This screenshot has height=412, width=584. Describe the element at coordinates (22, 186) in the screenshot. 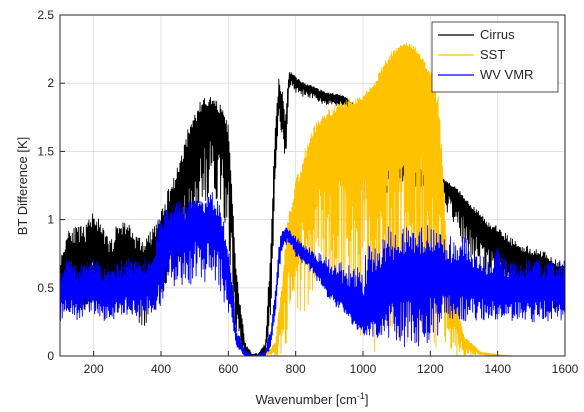

I see `y-axis-label: BT Difference [K]` at that location.